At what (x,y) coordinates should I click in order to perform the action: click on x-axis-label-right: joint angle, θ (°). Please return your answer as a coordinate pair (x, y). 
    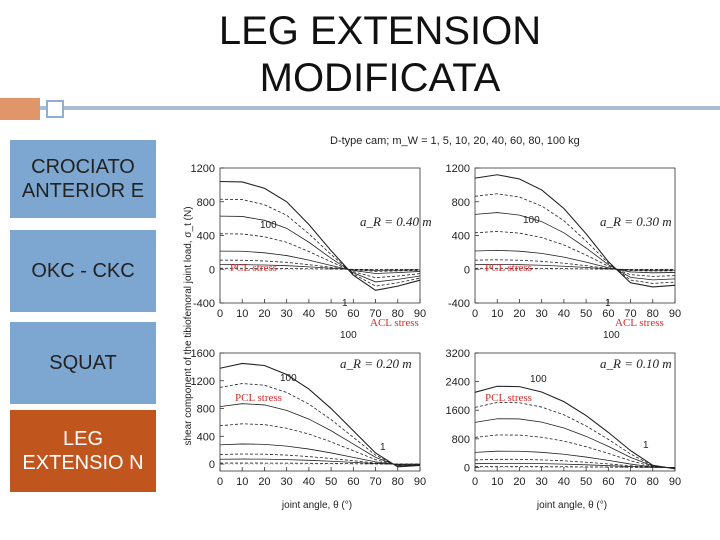
    Looking at the image, I should click on (571, 505).